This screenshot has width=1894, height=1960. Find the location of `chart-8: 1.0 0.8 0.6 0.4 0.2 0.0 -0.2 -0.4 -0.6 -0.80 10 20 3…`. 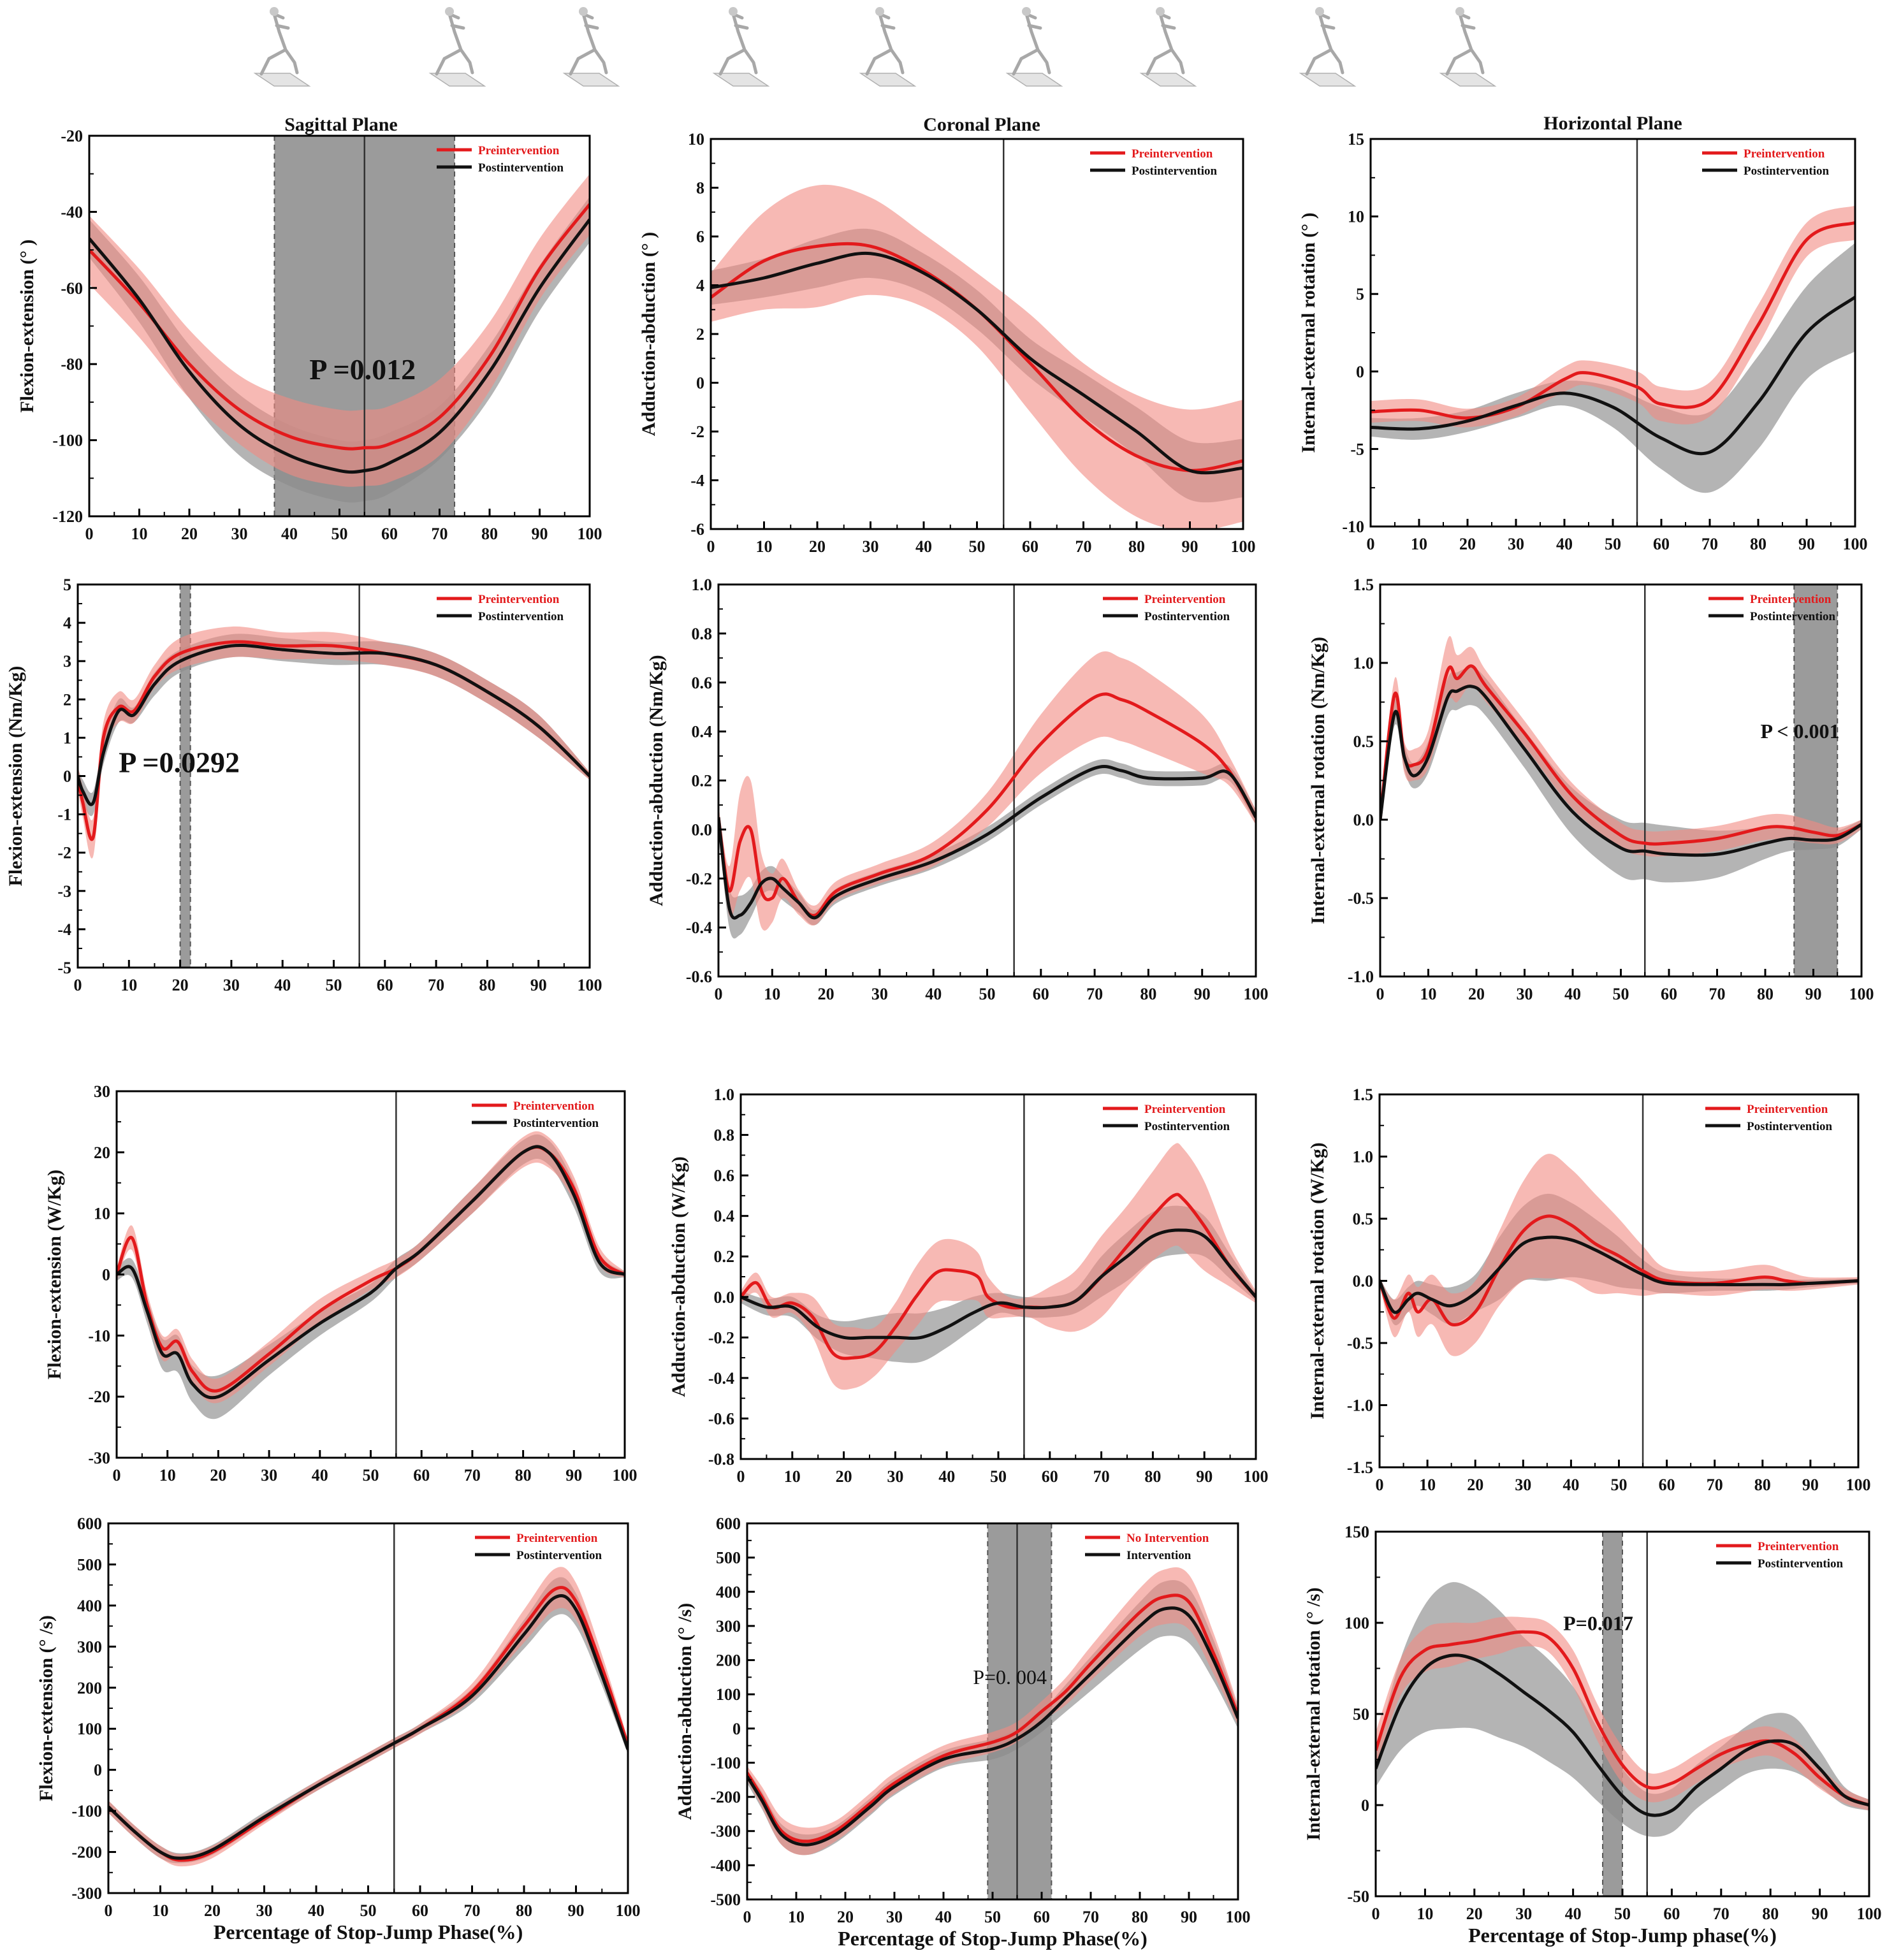

chart-8: 1.0 0.8 0.6 0.4 0.2 0.0 -0.2 -0.4 -0.6 -0.80 10 20 3… is located at coordinates (968, 1286).